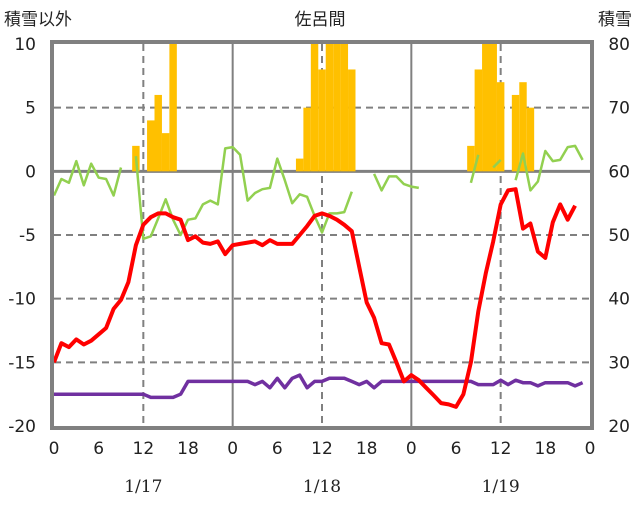 The image size is (636, 505). I want to click on right-tick-label: 70, so click(619, 109).